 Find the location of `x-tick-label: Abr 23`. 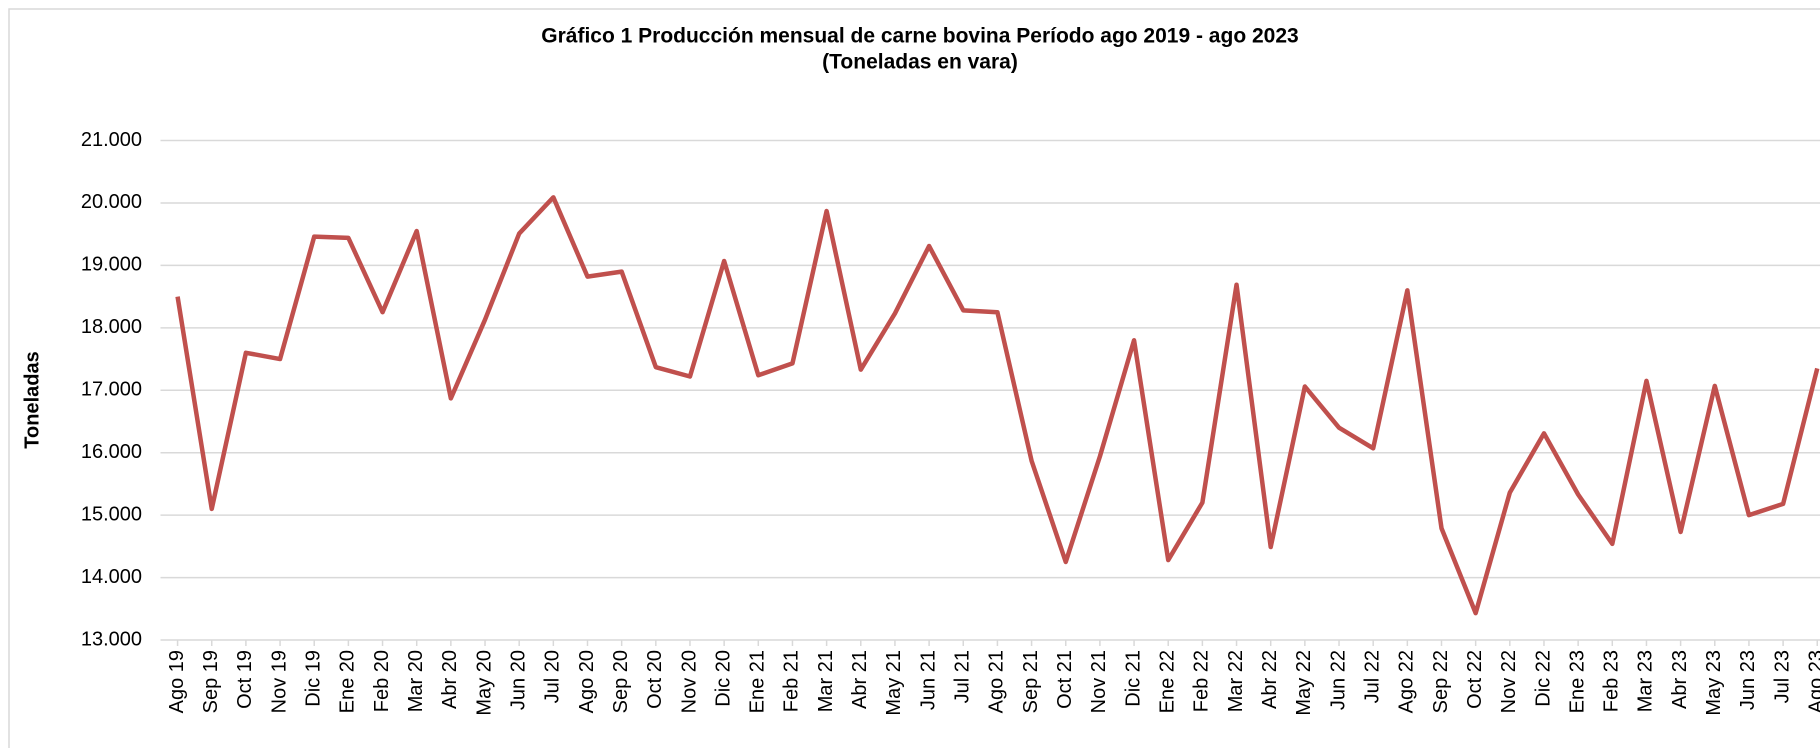

x-tick-label: Abr 23 is located at coordinates (1680, 679).